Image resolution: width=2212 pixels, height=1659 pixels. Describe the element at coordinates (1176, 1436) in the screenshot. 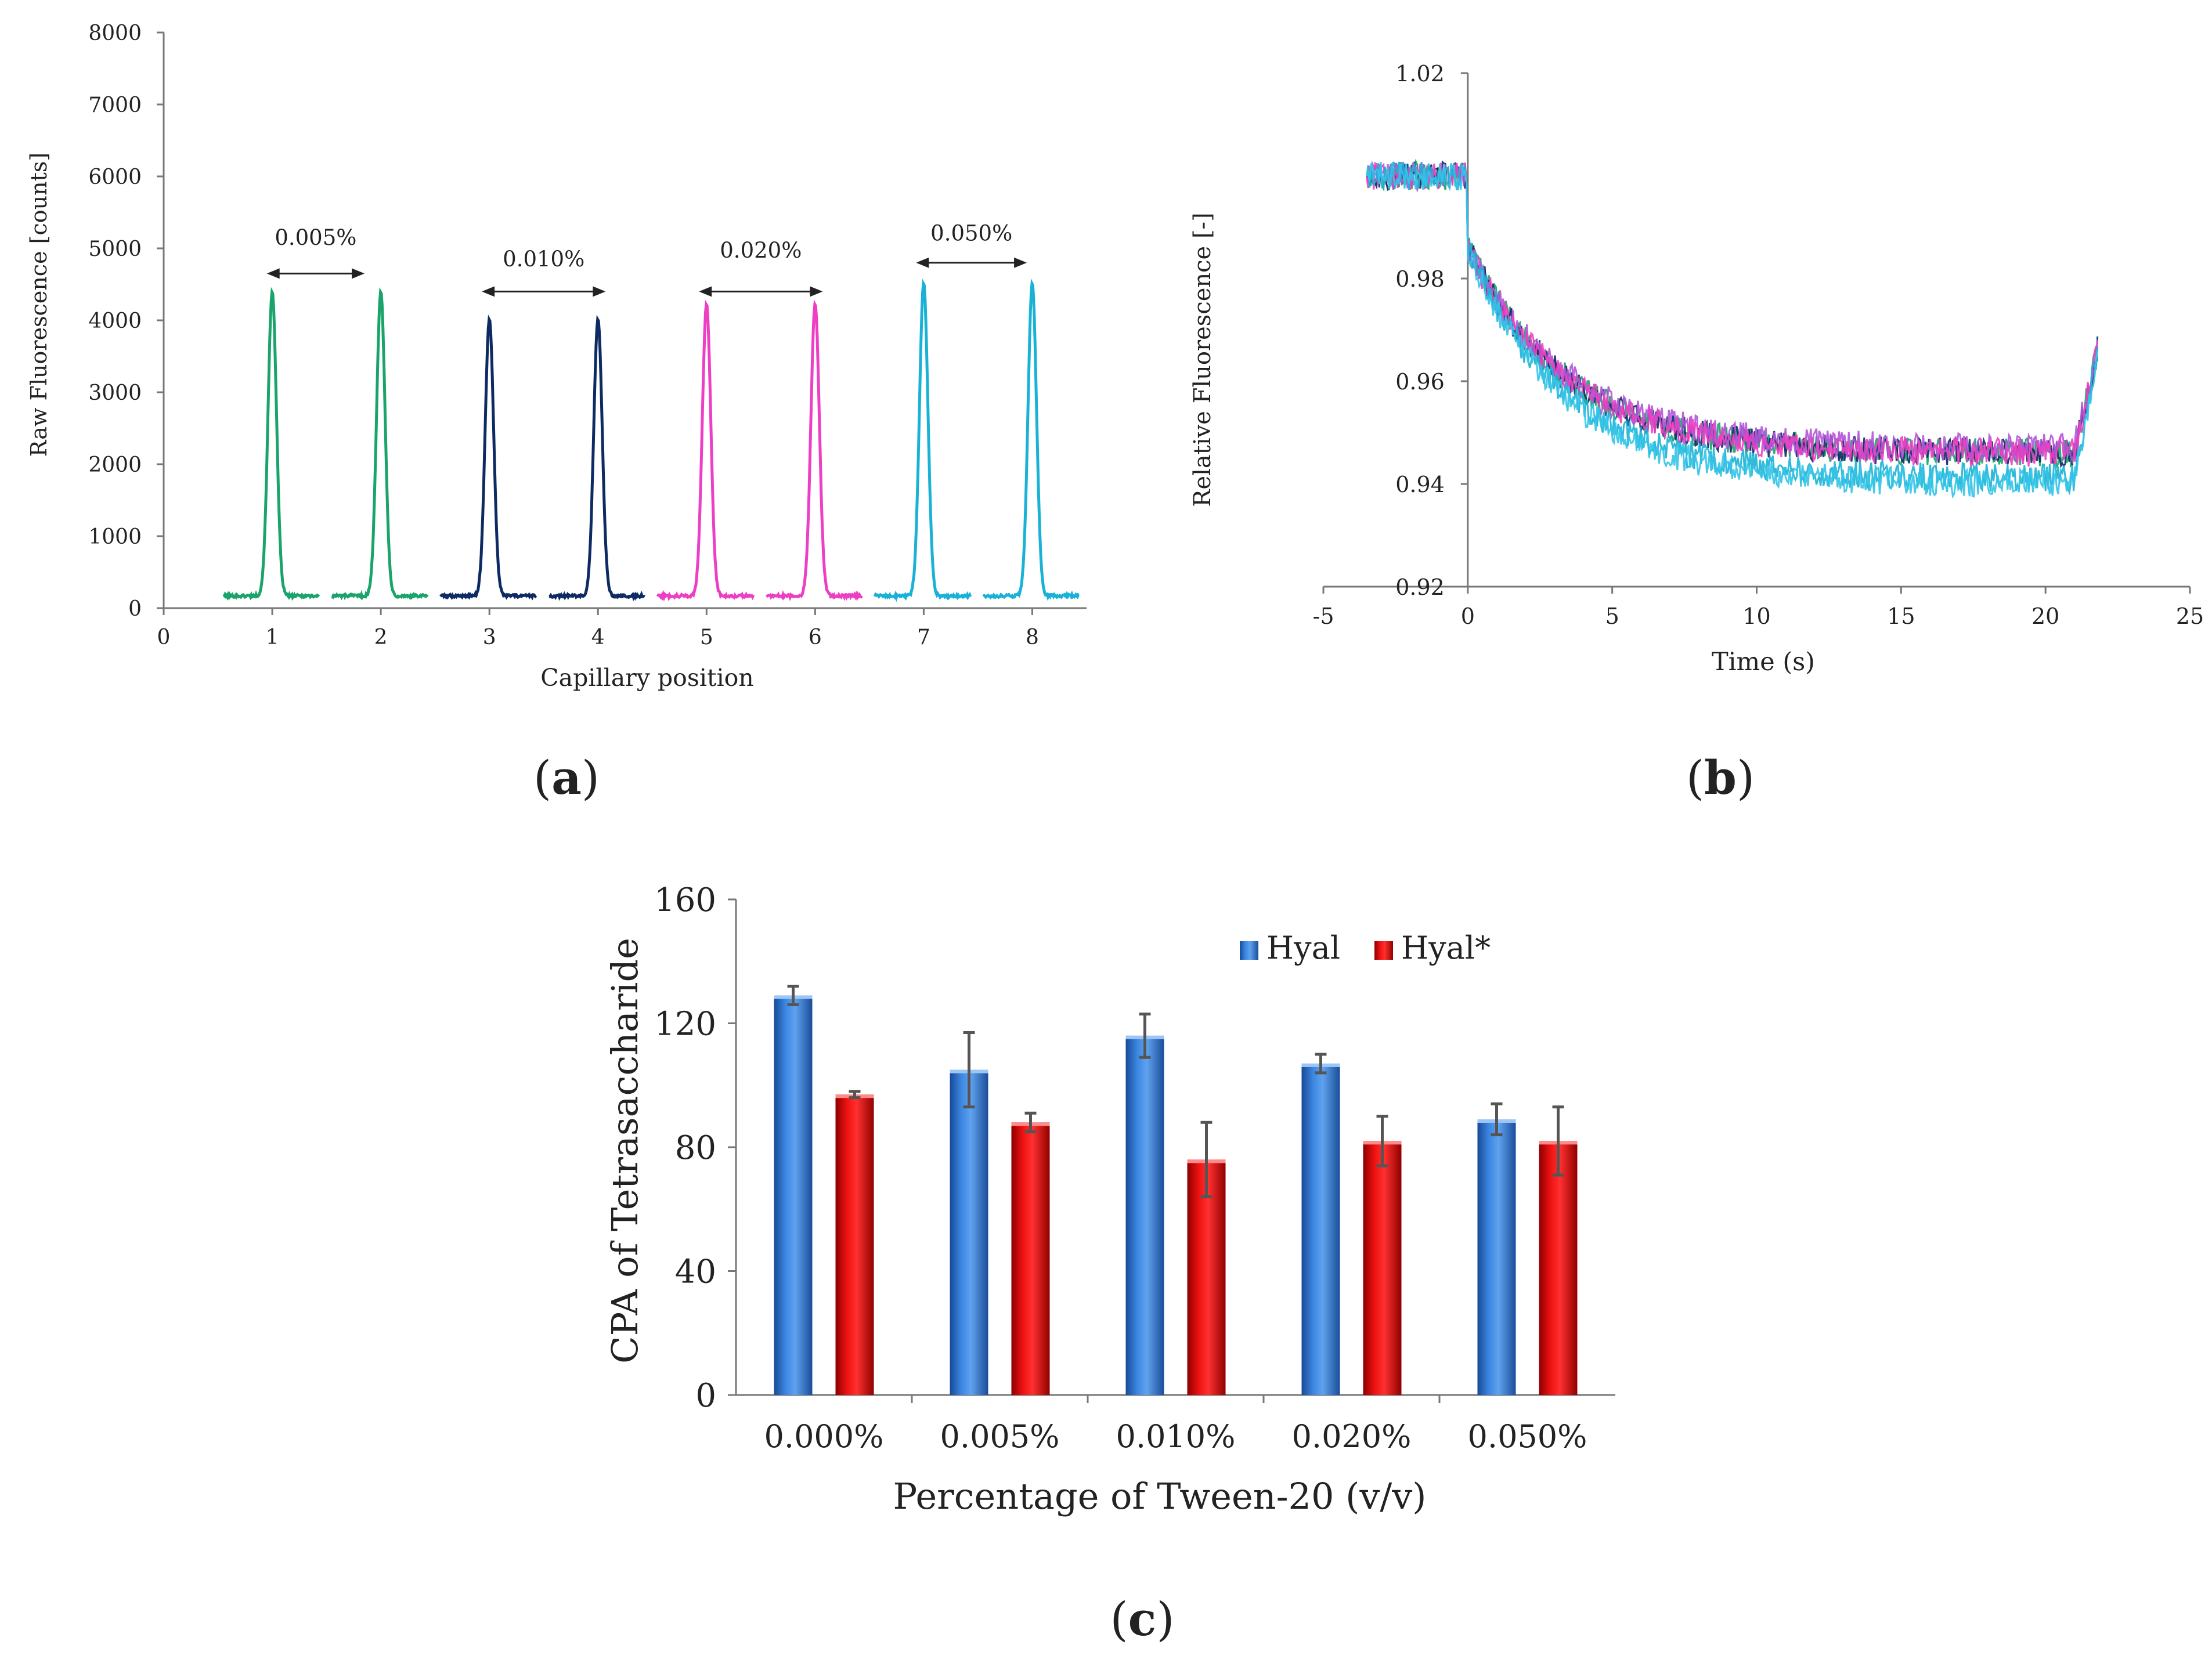

I see `panel-c-x-tick-label: 0.010%` at that location.